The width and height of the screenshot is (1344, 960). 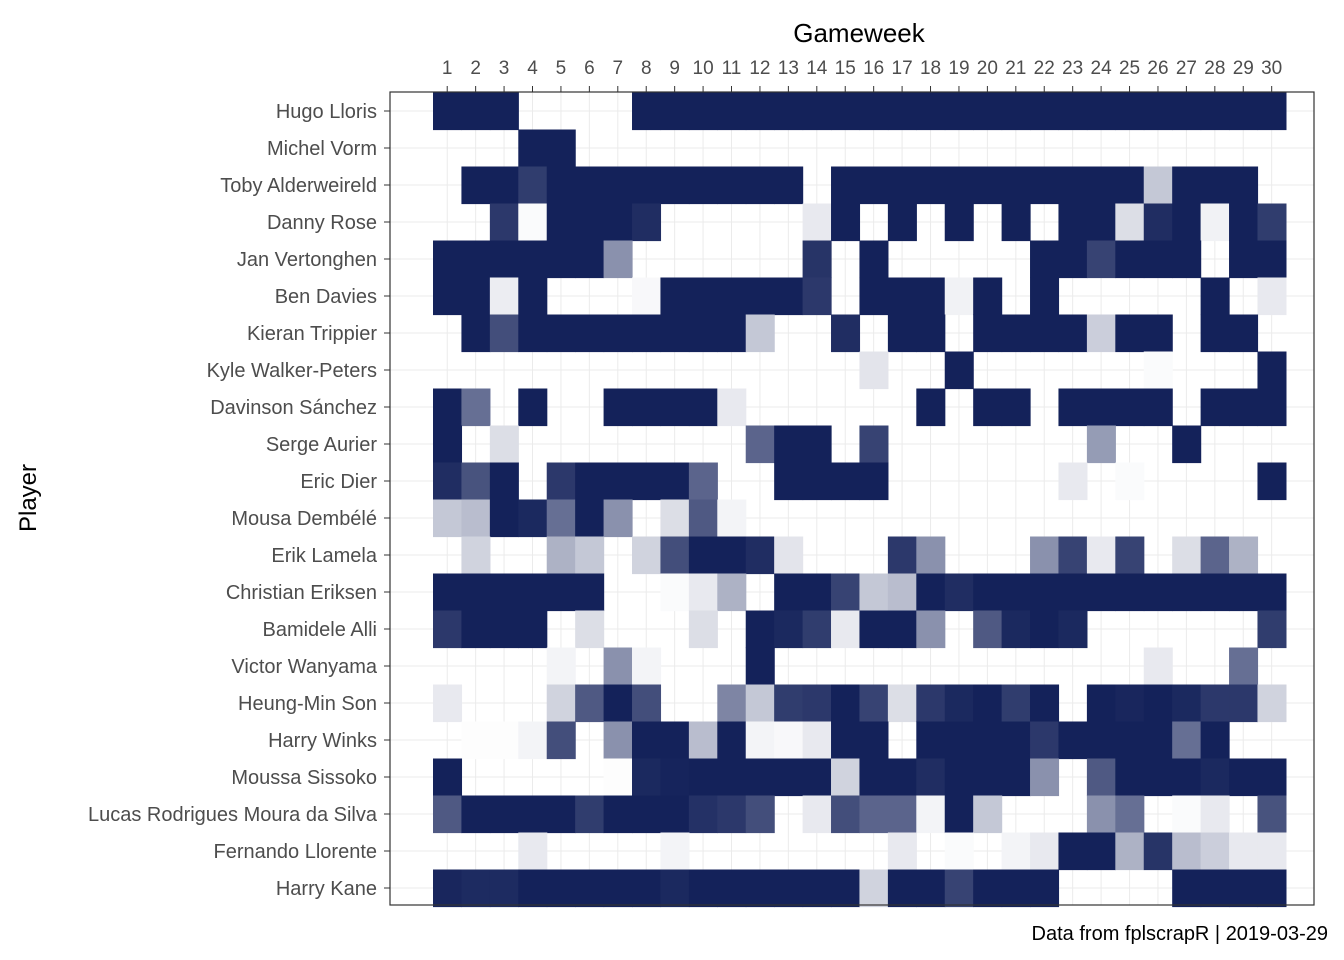 What do you see at coordinates (1015, 68) in the screenshot?
I see `x-tick-label: 21` at bounding box center [1015, 68].